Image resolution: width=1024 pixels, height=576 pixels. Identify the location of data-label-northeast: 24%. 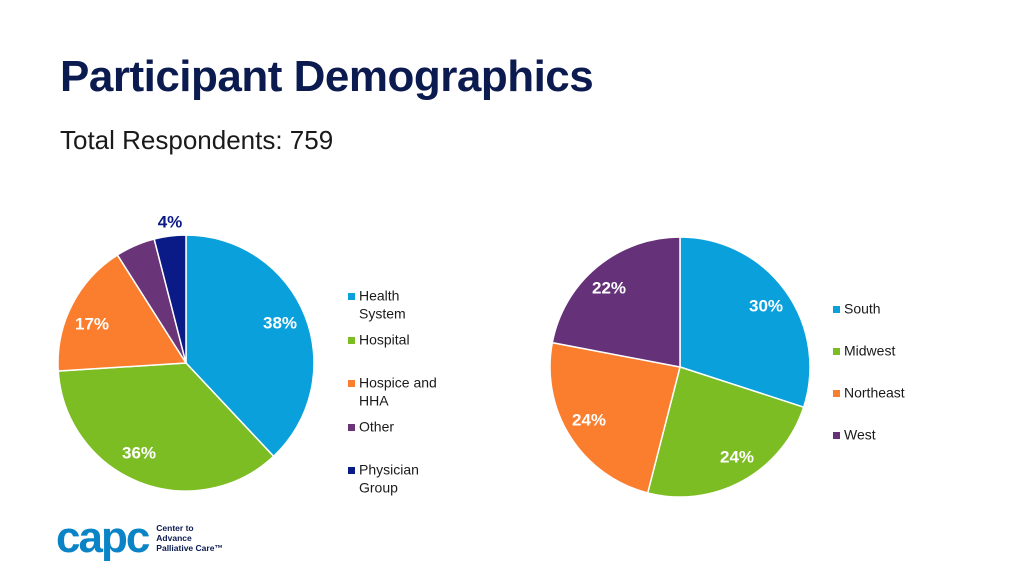
(589, 419).